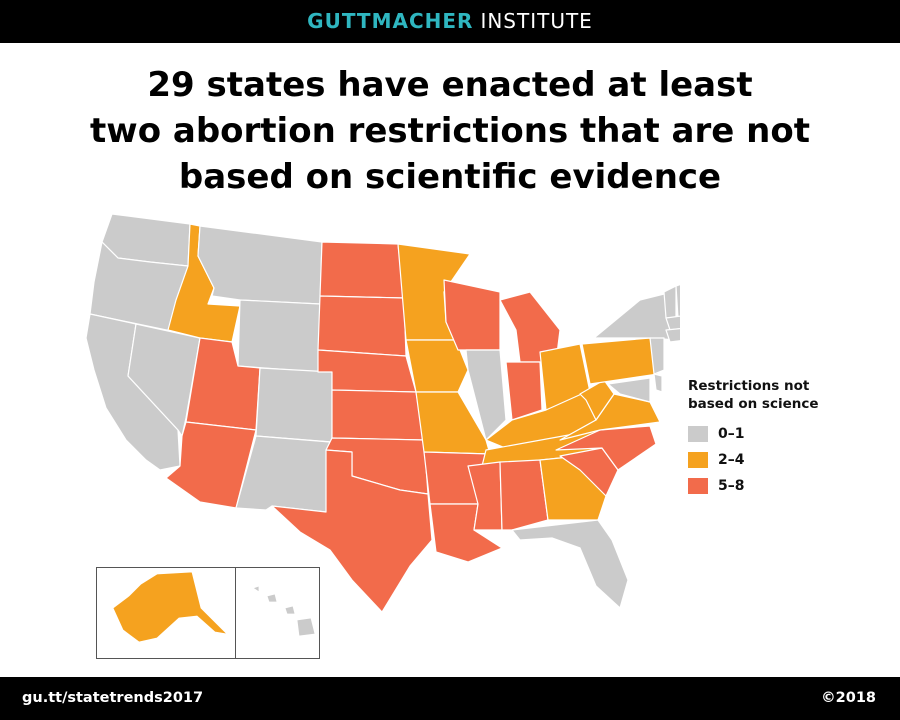 Image resolution: width=900 pixels, height=720 pixels. Describe the element at coordinates (753, 404) in the screenshot. I see `legend-title-line-2: based on science` at that location.